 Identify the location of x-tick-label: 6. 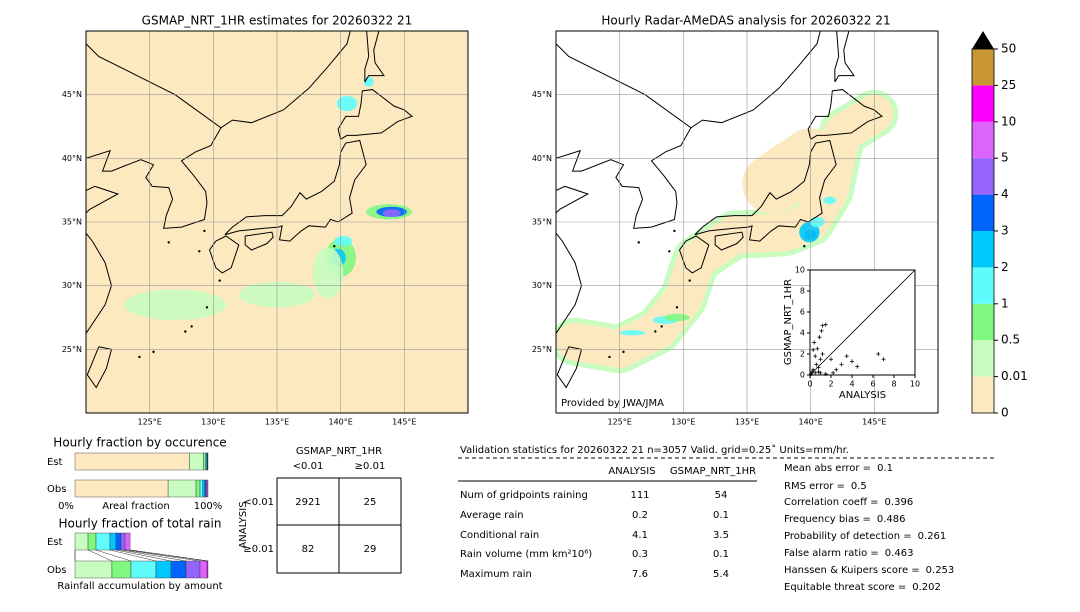
(872, 384).